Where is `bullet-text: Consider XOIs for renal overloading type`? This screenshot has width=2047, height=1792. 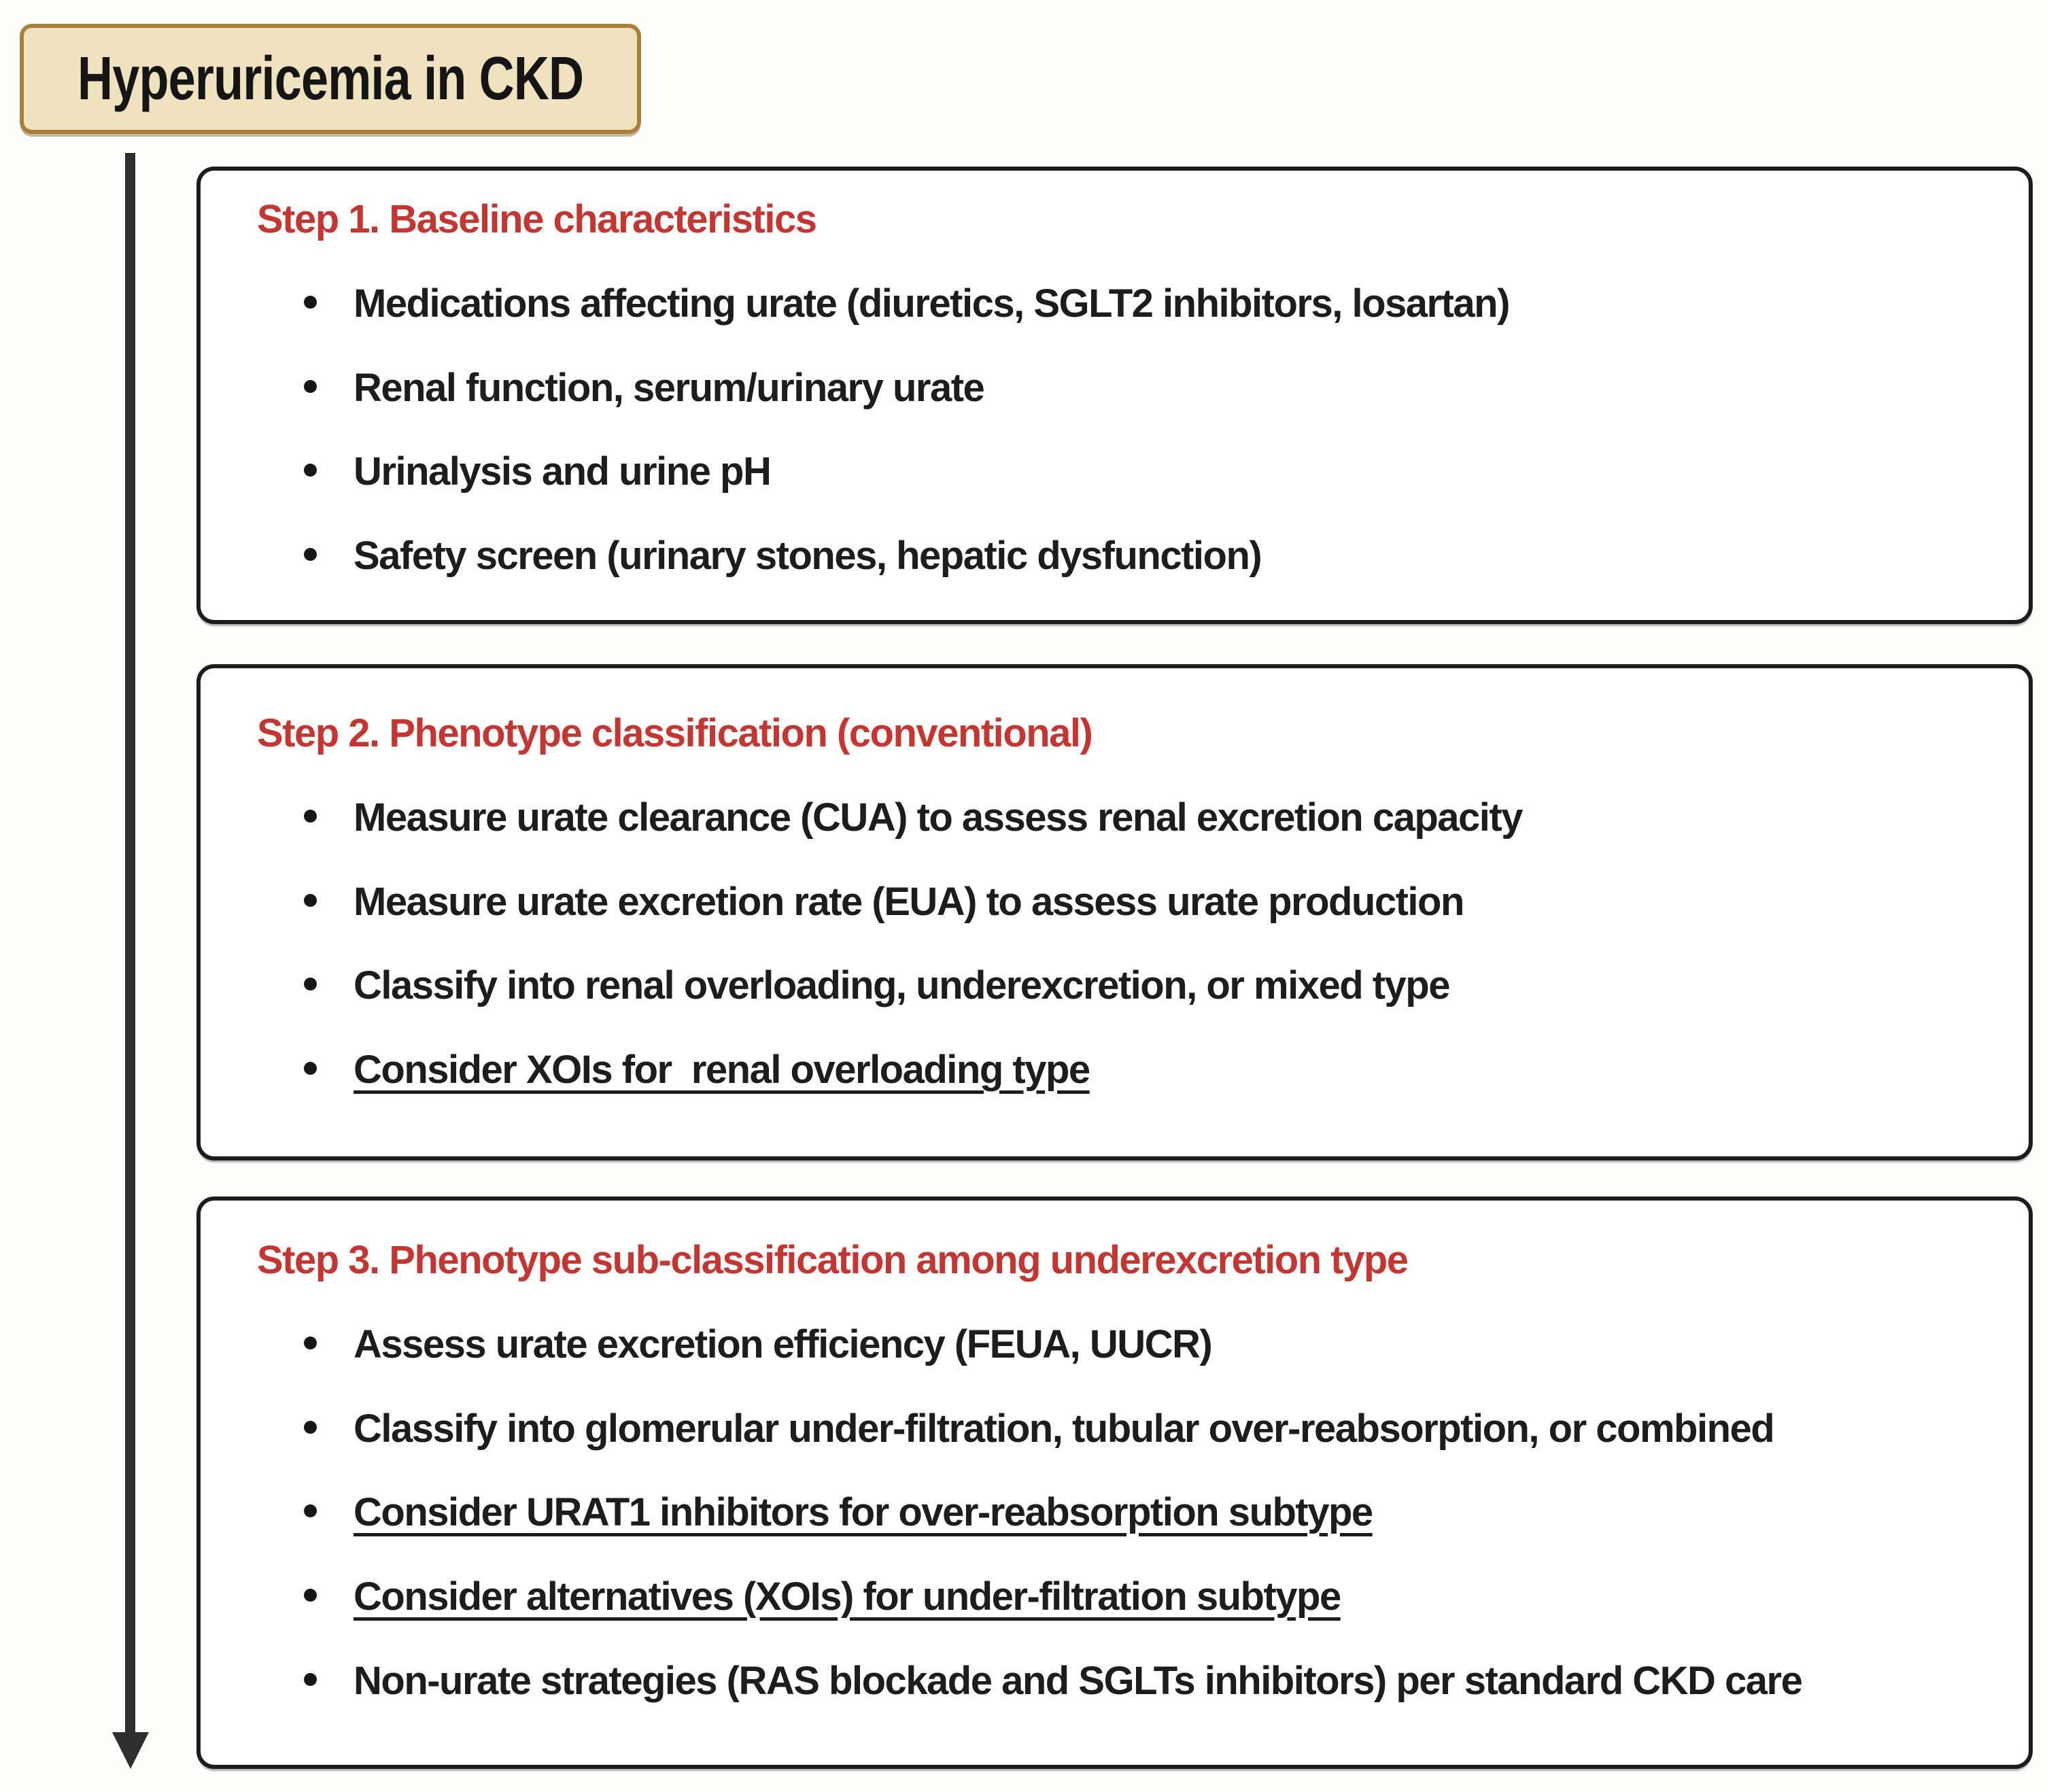
bullet-text: Consider XOIs for renal overloading type is located at coordinates (722, 1070).